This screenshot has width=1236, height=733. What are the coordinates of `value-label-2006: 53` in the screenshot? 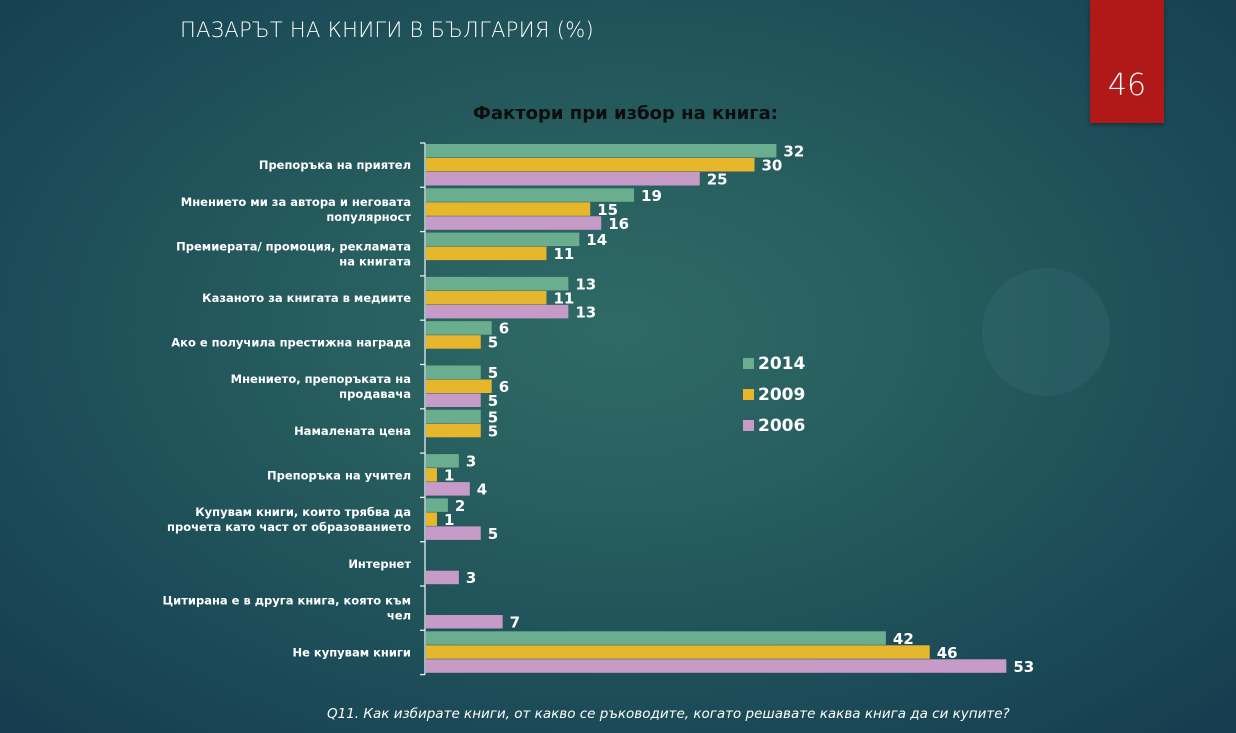 It's located at (1023, 667).